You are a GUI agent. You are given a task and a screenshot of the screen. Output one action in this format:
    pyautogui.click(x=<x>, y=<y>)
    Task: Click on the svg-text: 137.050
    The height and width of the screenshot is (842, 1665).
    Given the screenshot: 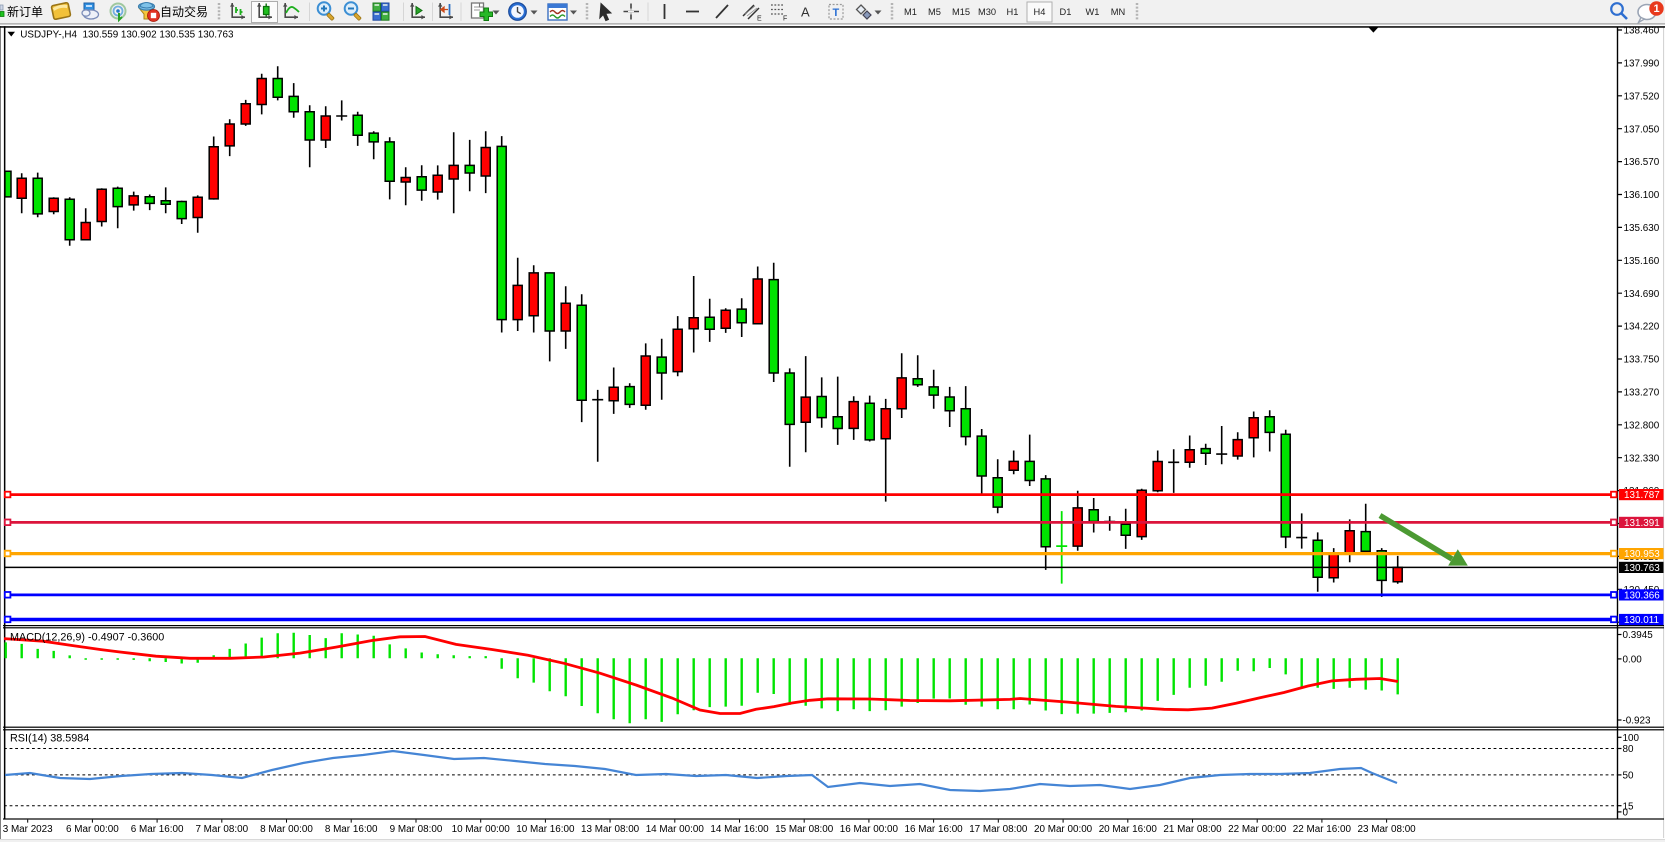 What is the action you would take?
    pyautogui.click(x=1642, y=129)
    